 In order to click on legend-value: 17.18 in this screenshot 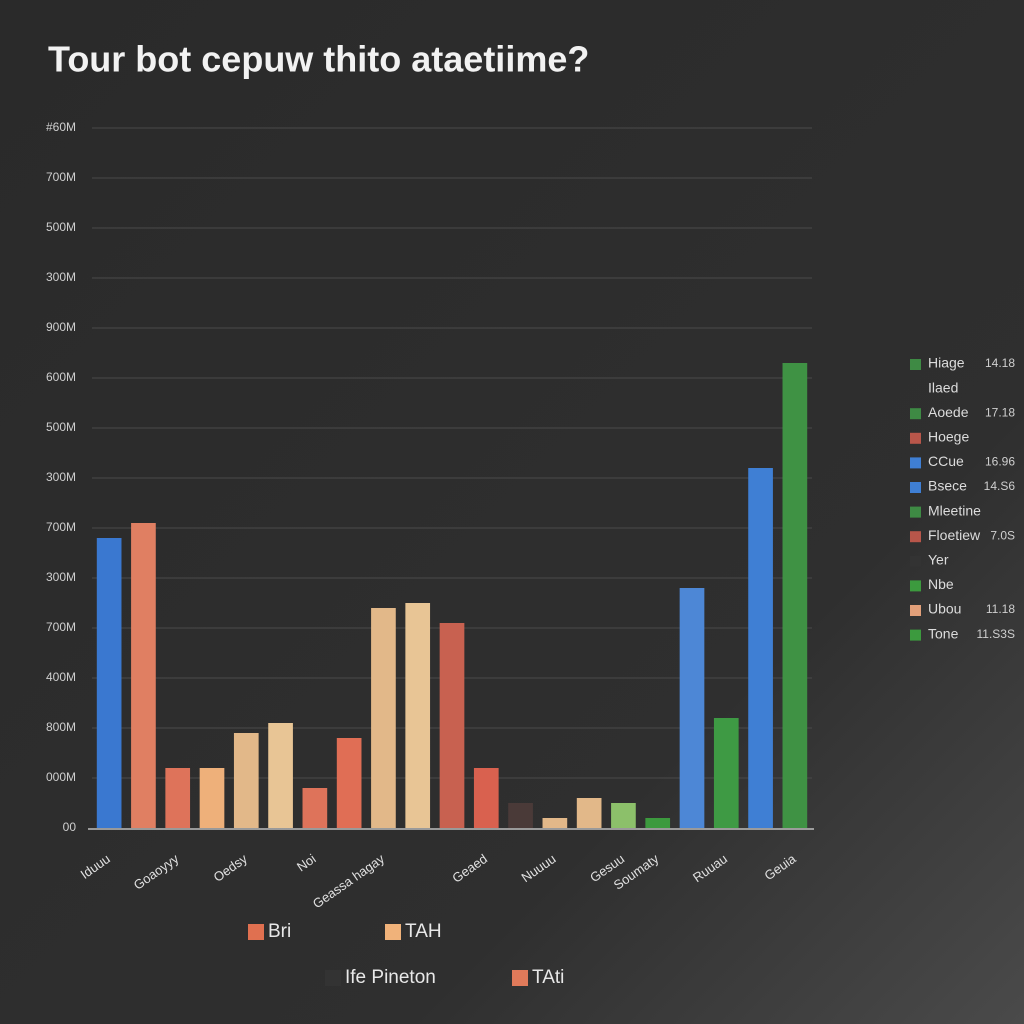, I will do `click(1000, 412)`.